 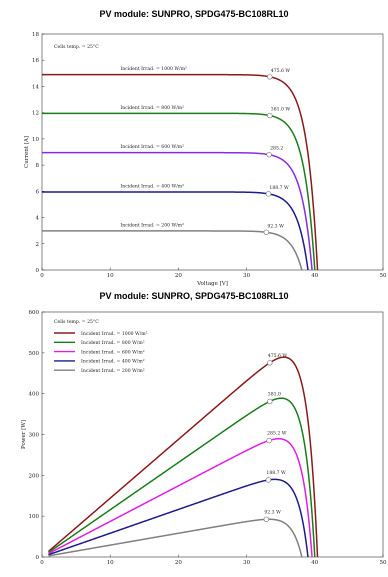 What do you see at coordinates (276, 473) in the screenshot?
I see `pv-peak-label: 188.7 W` at bounding box center [276, 473].